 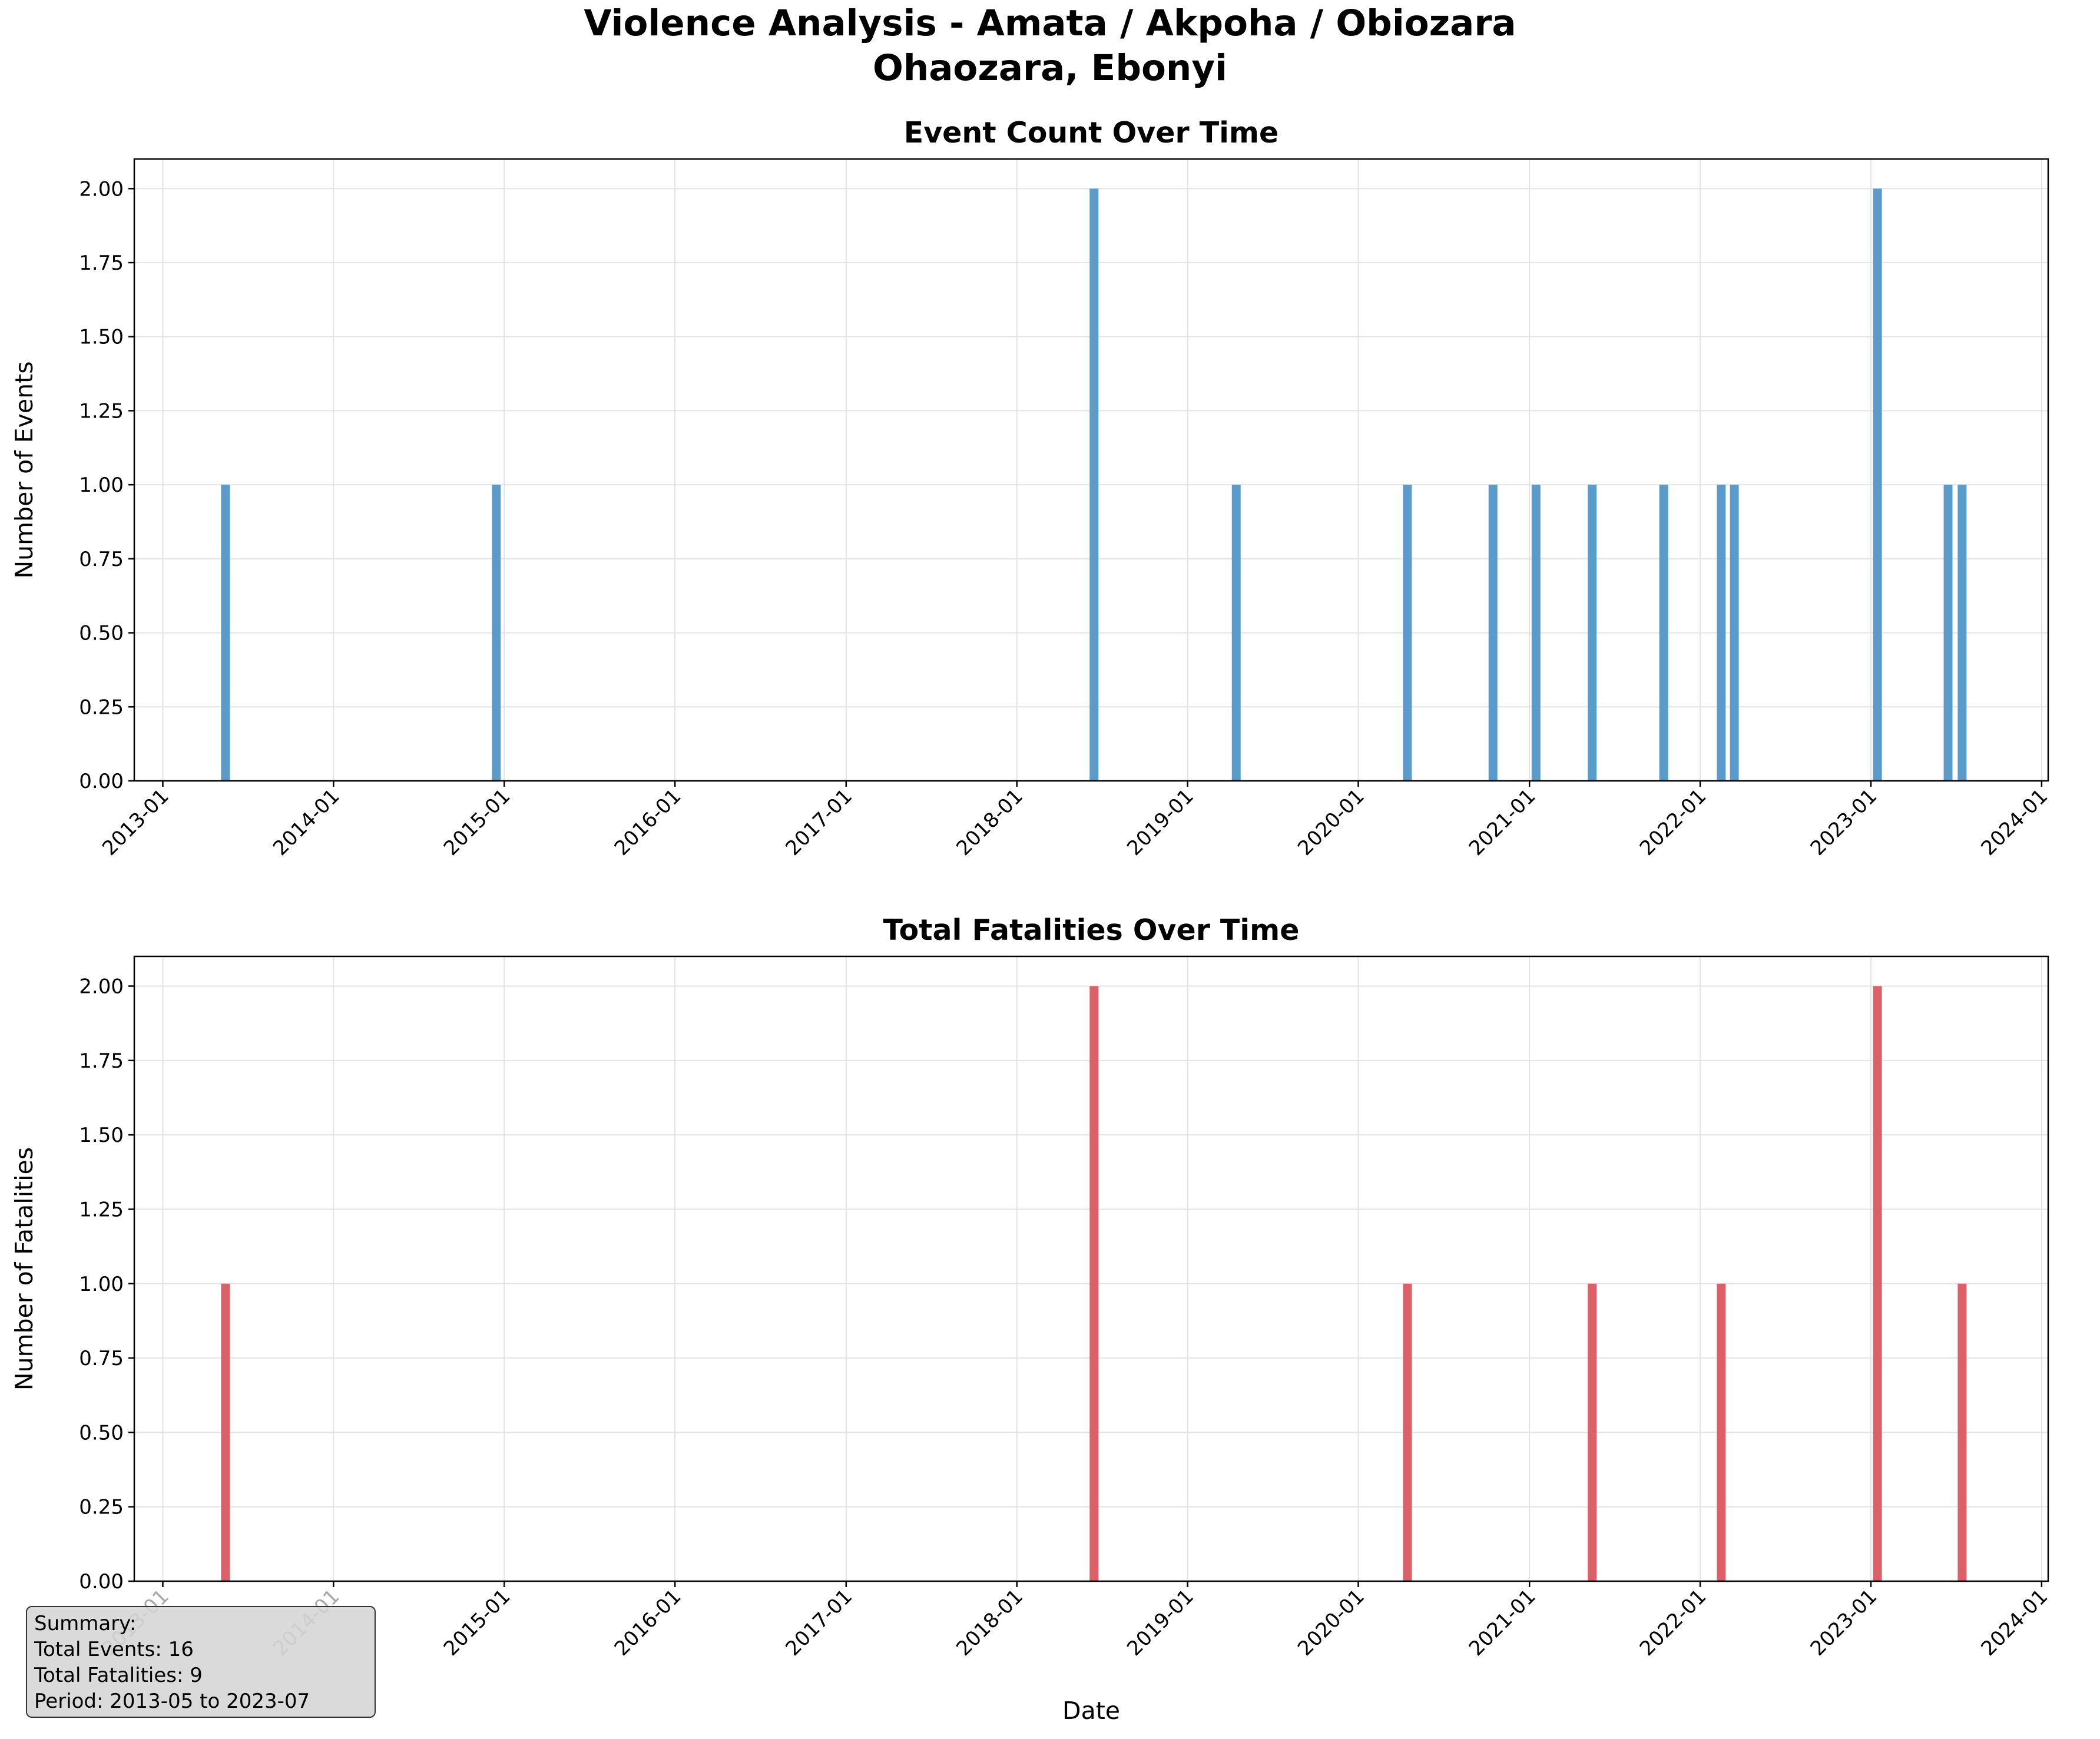 What do you see at coordinates (24, 469) in the screenshot?
I see `y-axis-label: Number of Events` at bounding box center [24, 469].